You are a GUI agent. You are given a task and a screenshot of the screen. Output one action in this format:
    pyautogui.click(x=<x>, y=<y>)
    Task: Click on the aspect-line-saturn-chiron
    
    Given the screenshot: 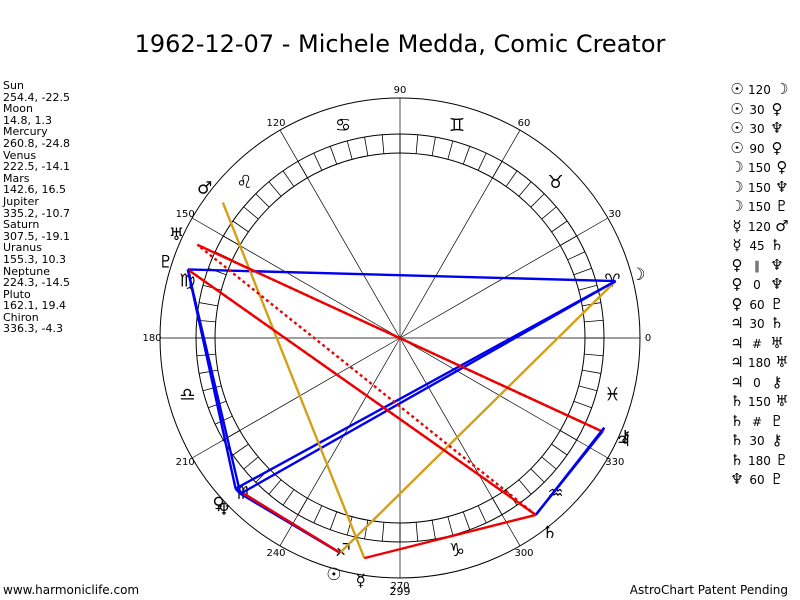 What is the action you would take?
    pyautogui.click(x=570, y=471)
    